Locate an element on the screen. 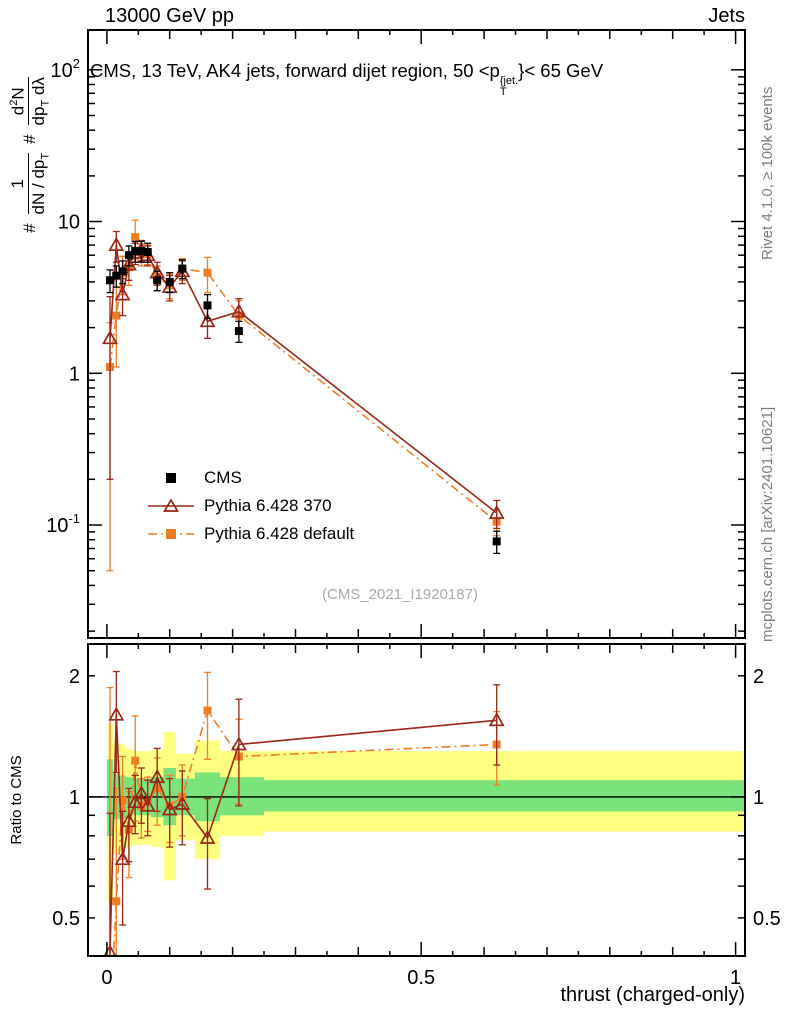 The width and height of the screenshot is (786, 1024). plot-title-sub: T is located at coordinates (503, 92).